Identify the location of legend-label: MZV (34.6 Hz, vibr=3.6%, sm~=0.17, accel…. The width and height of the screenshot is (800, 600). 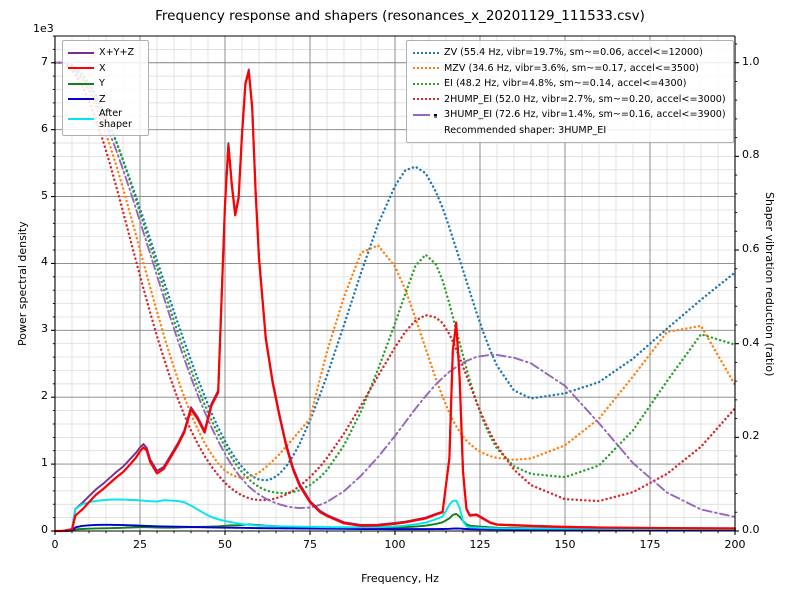
(571, 68).